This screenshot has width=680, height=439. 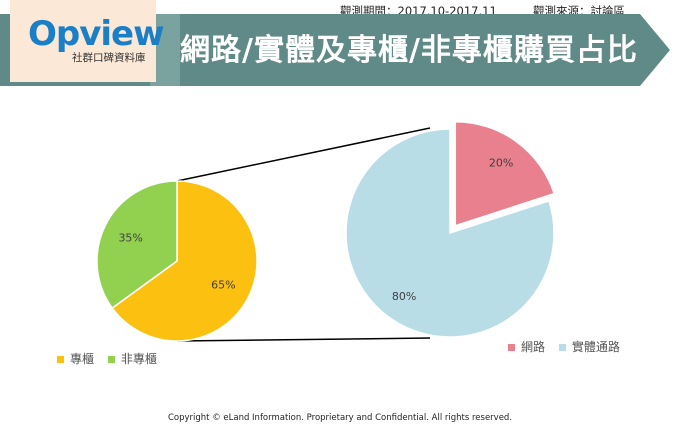 What do you see at coordinates (60, 359) in the screenshot?
I see `legend-swatch-counter` at bounding box center [60, 359].